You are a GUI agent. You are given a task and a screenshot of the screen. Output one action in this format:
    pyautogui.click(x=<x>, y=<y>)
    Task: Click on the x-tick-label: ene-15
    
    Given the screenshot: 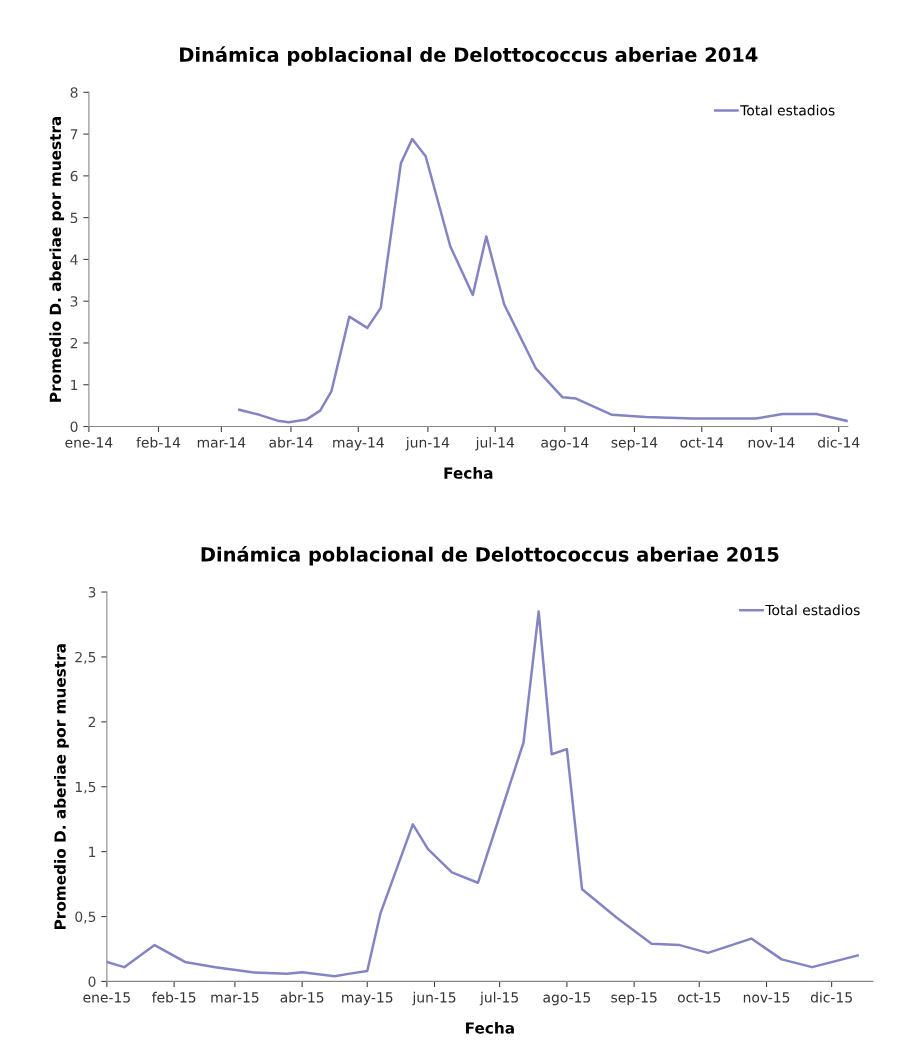 What is the action you would take?
    pyautogui.click(x=106, y=997)
    